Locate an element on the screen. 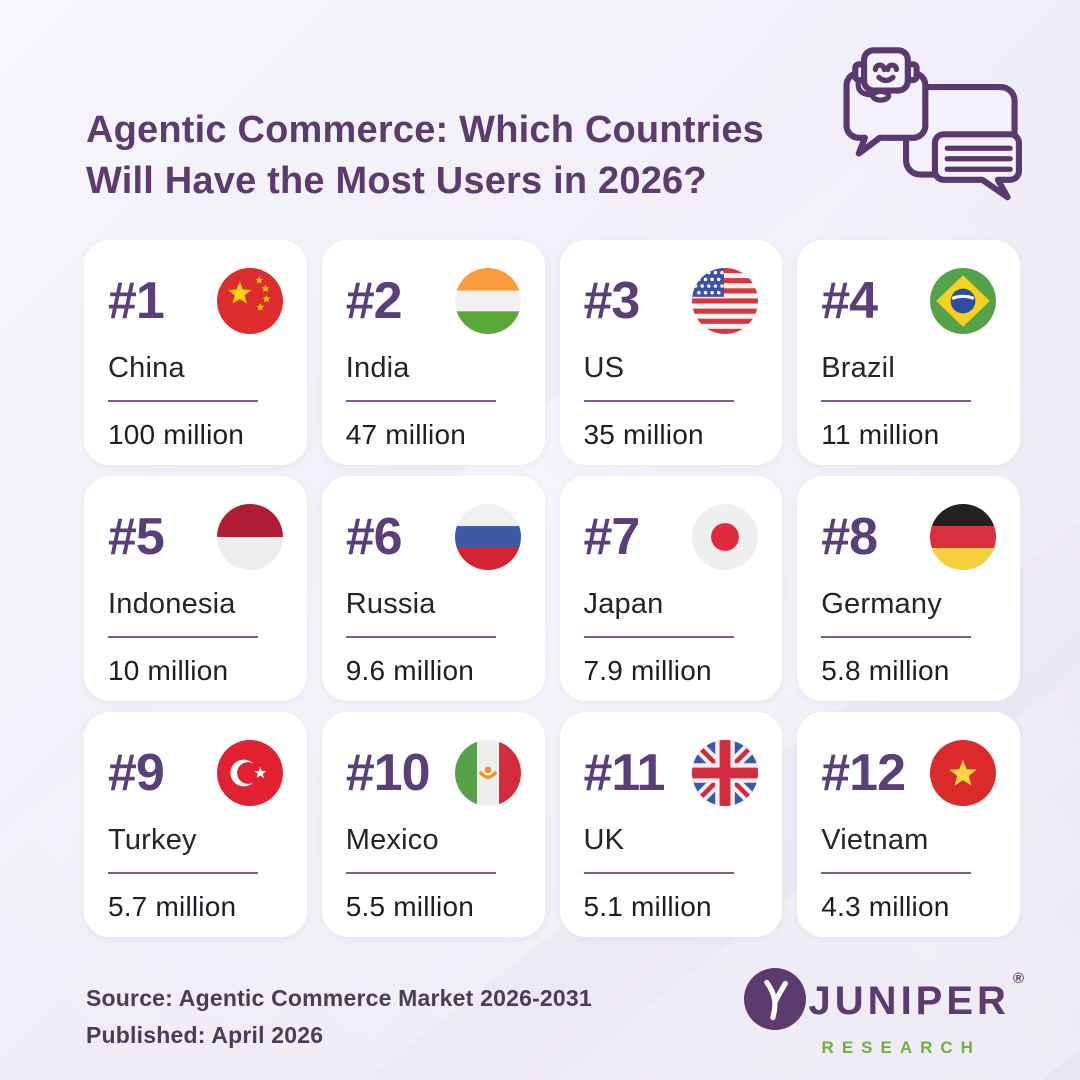 The width and height of the screenshot is (1080, 1080). country-card: #9 Turkey 5.7 million is located at coordinates (195, 824).